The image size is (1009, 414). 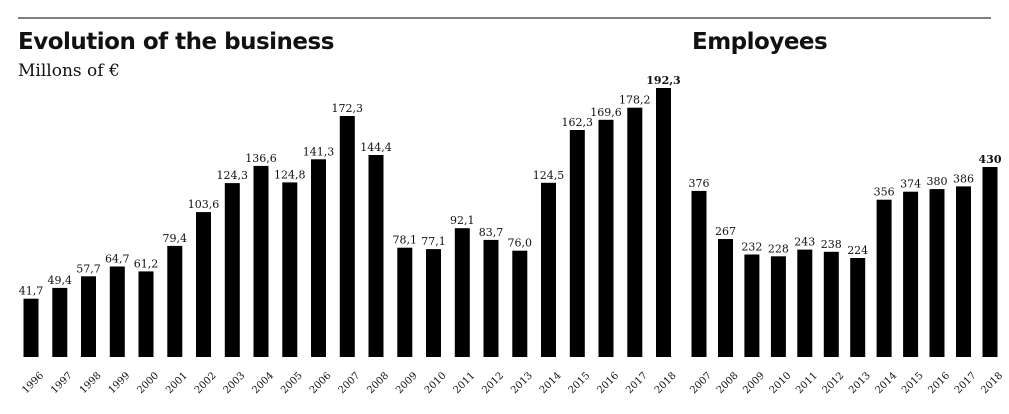 I want to click on business-year-label: 2016, so click(x=608, y=383).